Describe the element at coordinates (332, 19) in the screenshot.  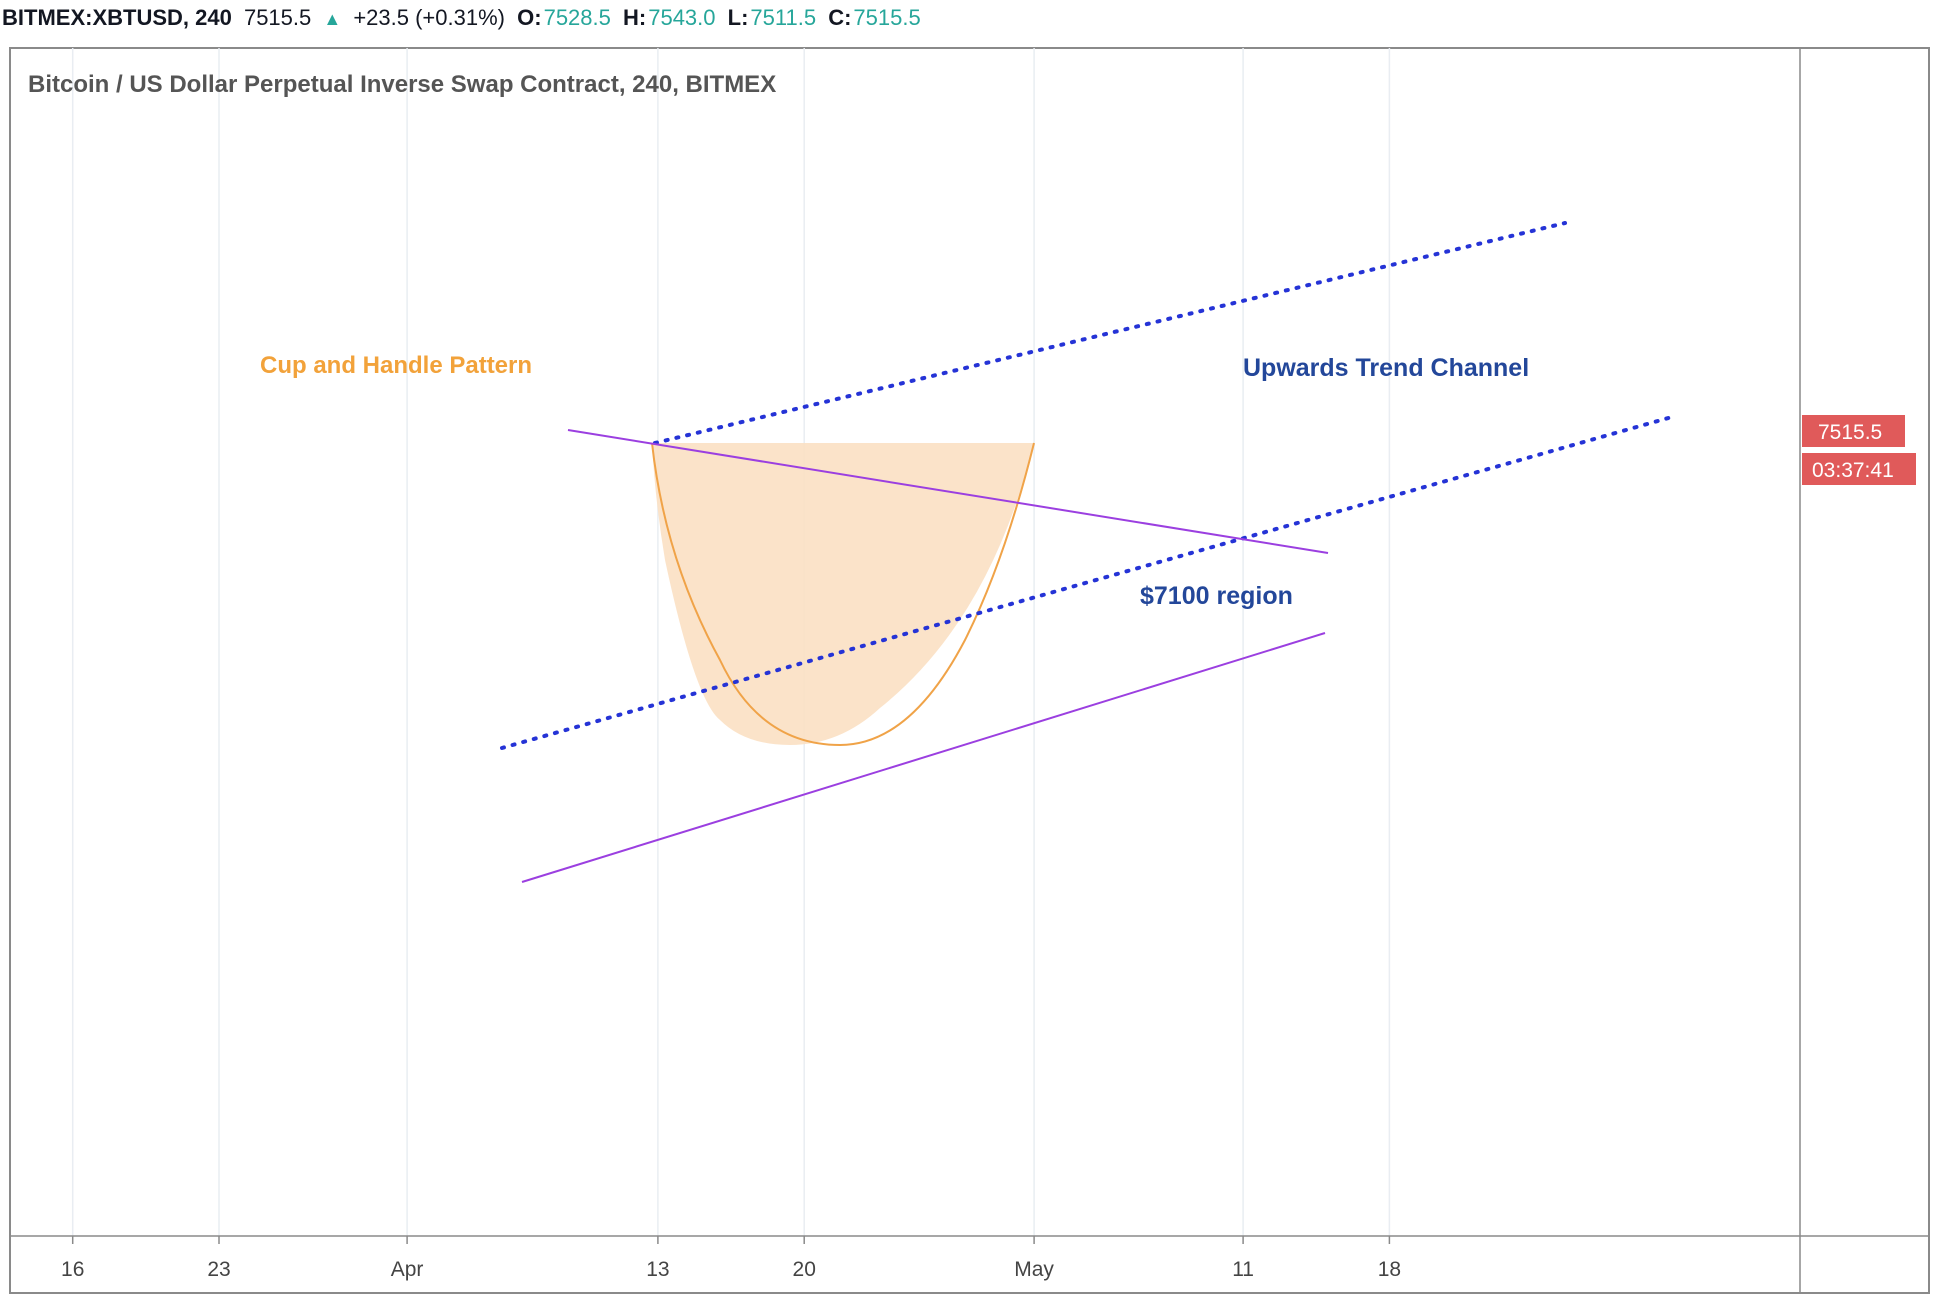
I see `up-arrow-icon: ▲` at that location.